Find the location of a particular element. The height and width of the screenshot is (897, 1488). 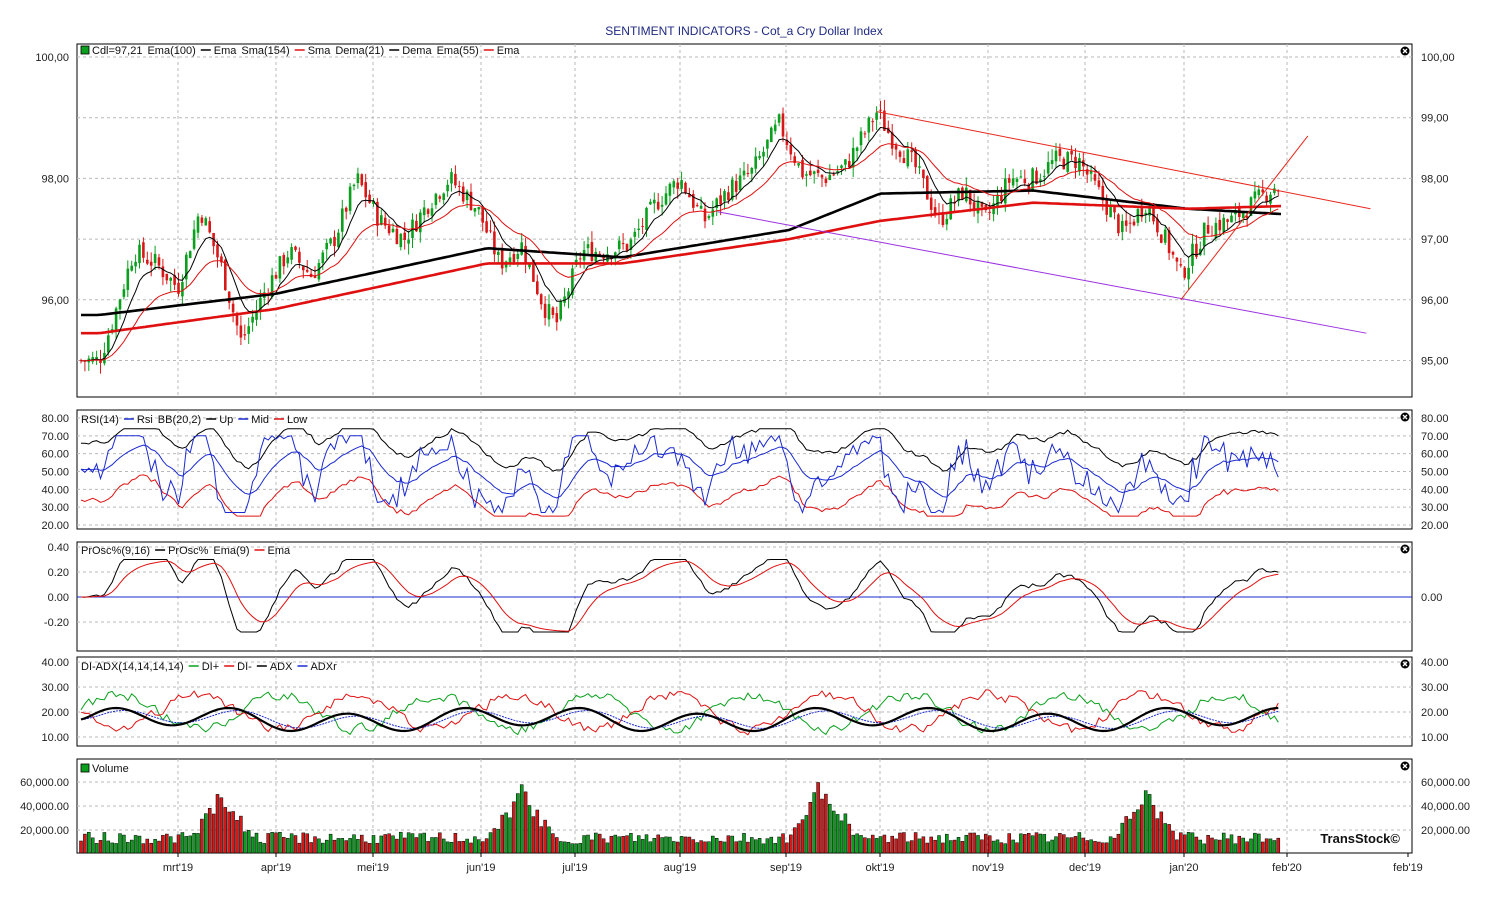

legend-item: DI-ADX(14,14,14,14) is located at coordinates (132, 667).